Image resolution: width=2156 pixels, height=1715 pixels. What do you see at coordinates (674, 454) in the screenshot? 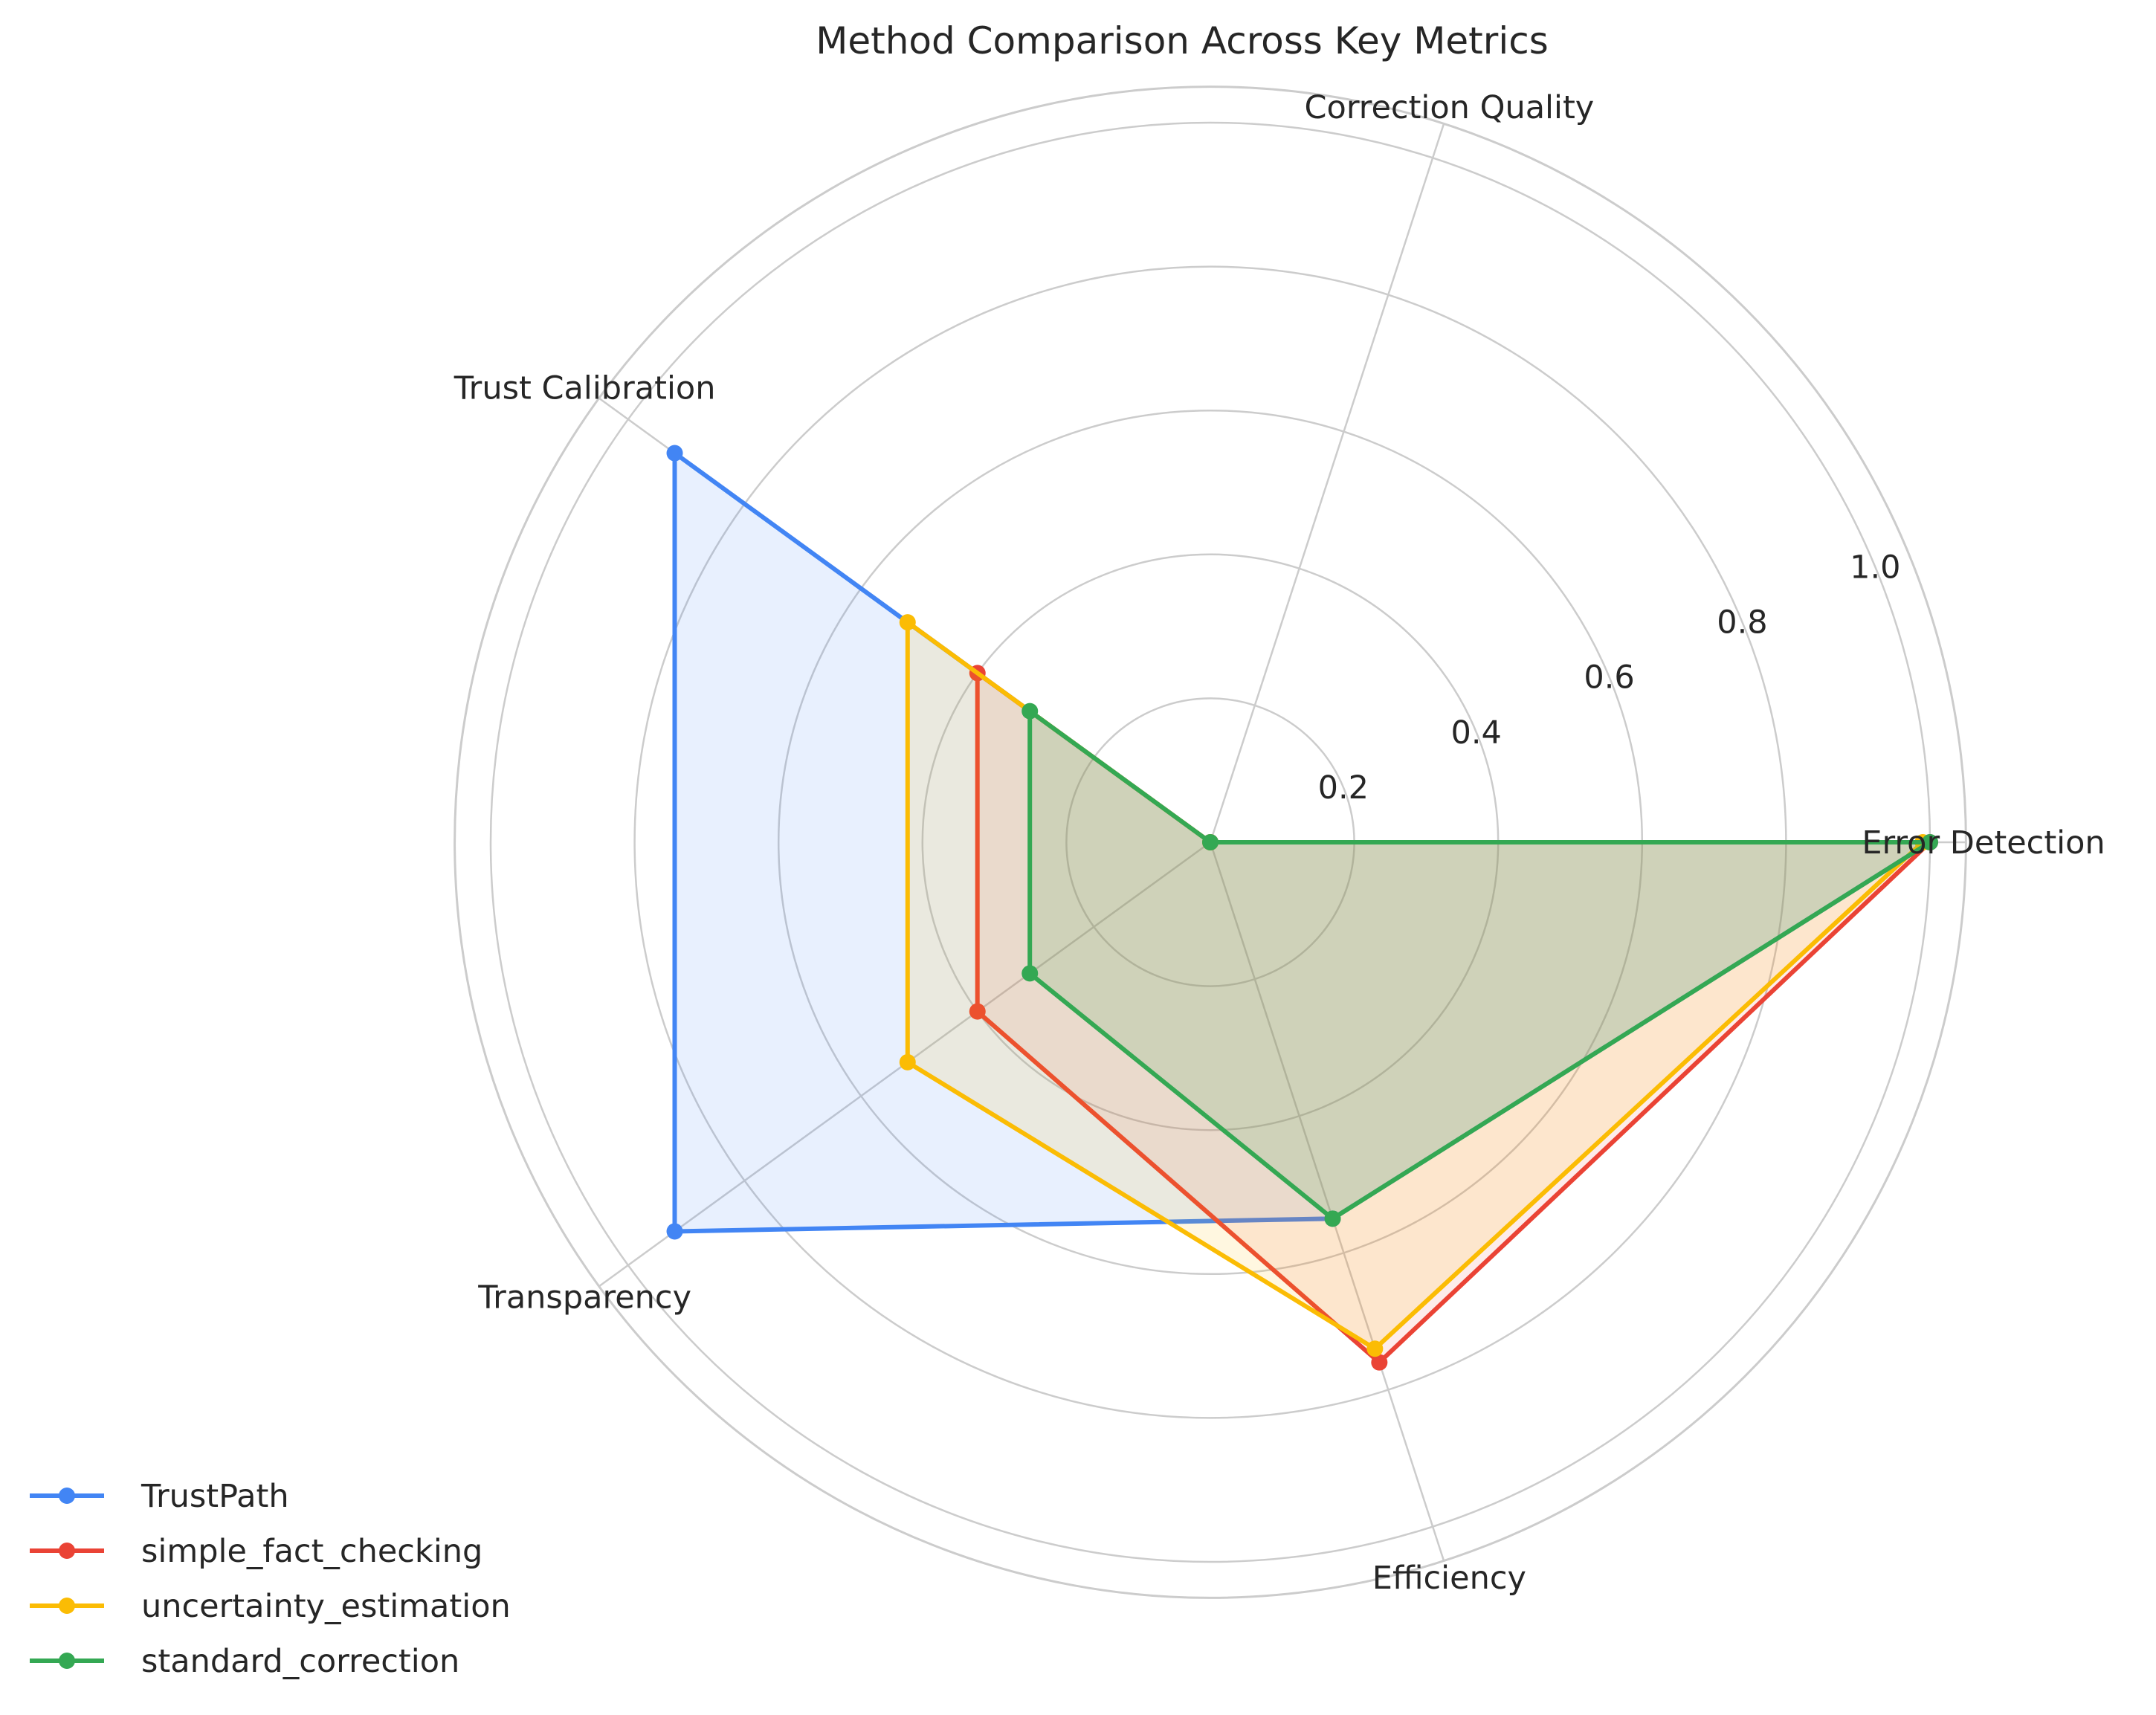
I see `data-point-trustpath-trust-calibration` at bounding box center [674, 454].